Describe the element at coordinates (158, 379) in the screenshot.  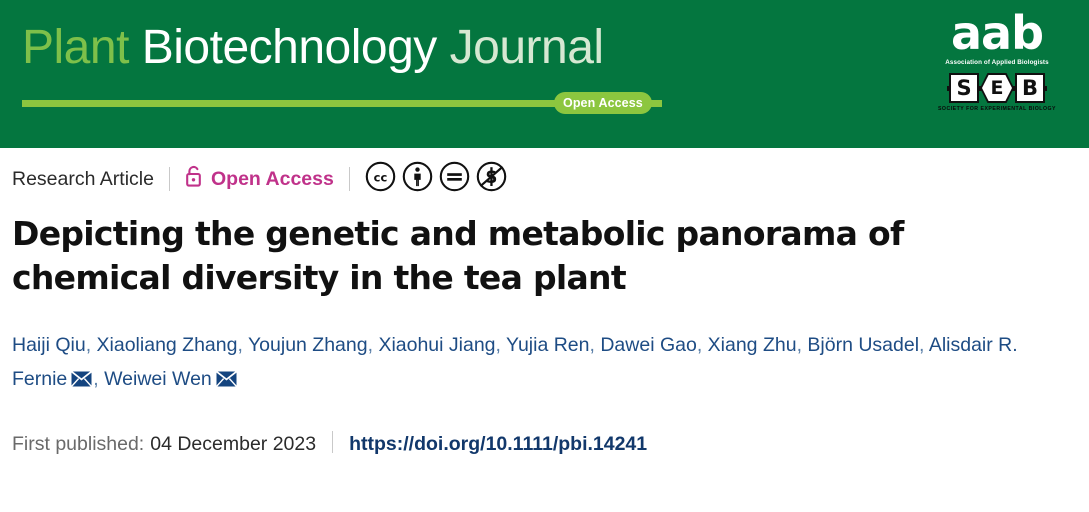
I see `author-name: Weiwei Wen` at that location.